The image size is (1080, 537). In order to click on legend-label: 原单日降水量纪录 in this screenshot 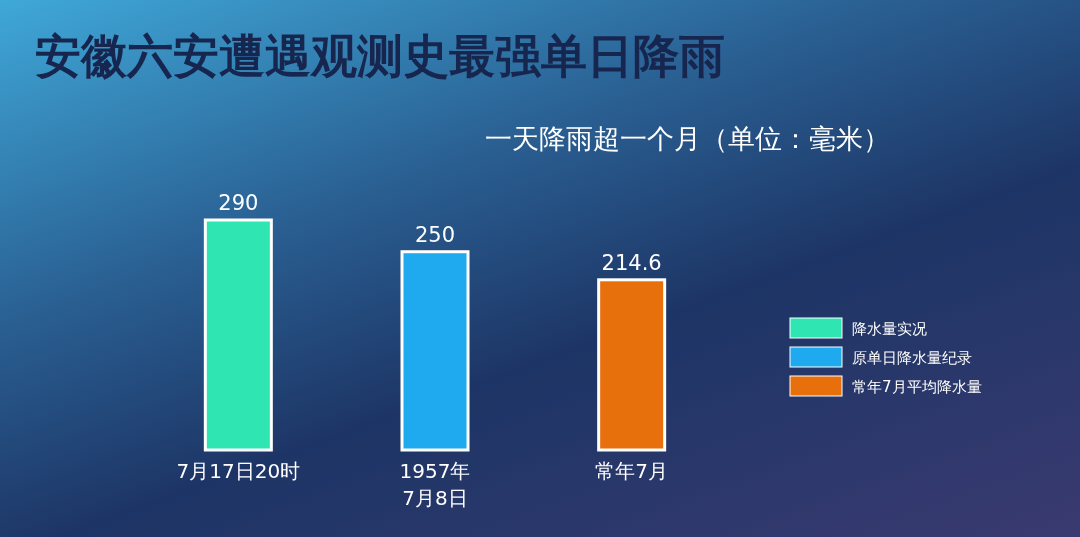, I will do `click(912, 358)`.